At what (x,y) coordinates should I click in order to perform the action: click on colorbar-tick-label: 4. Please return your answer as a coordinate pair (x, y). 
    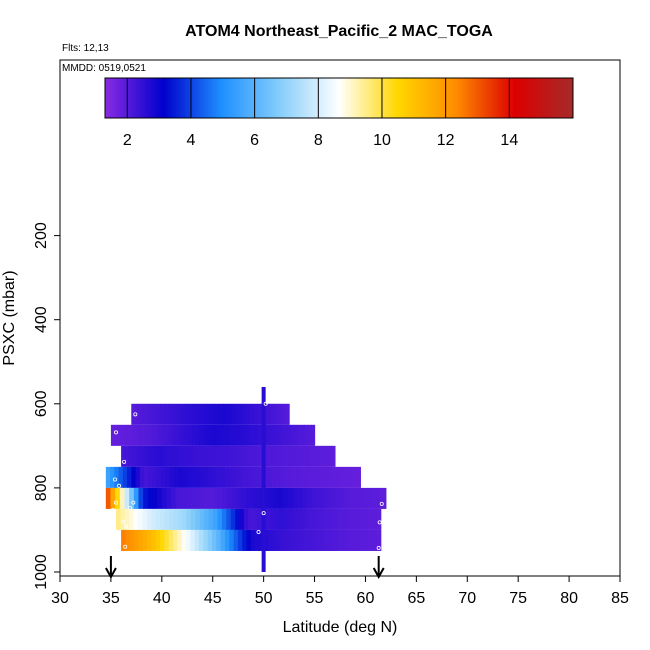
    Looking at the image, I should click on (191, 140).